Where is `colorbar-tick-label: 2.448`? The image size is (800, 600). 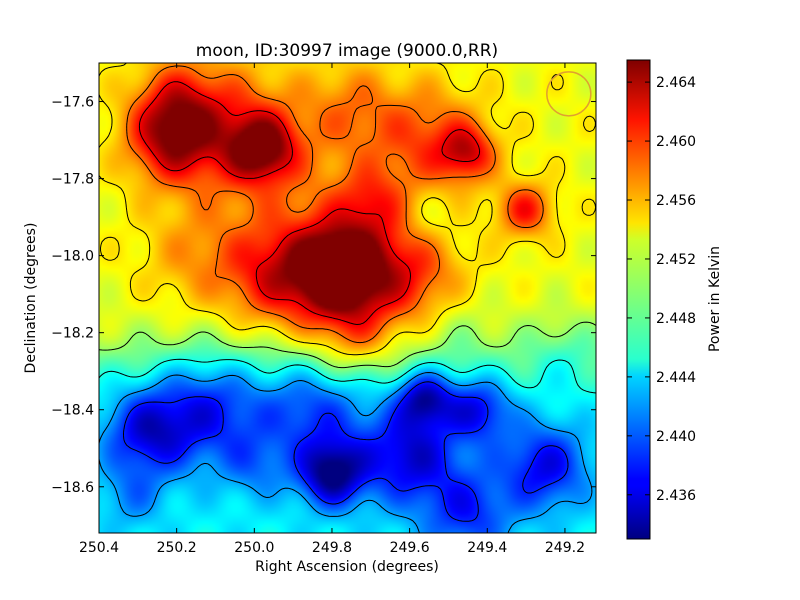 colorbar-tick-label: 2.448 is located at coordinates (676, 319).